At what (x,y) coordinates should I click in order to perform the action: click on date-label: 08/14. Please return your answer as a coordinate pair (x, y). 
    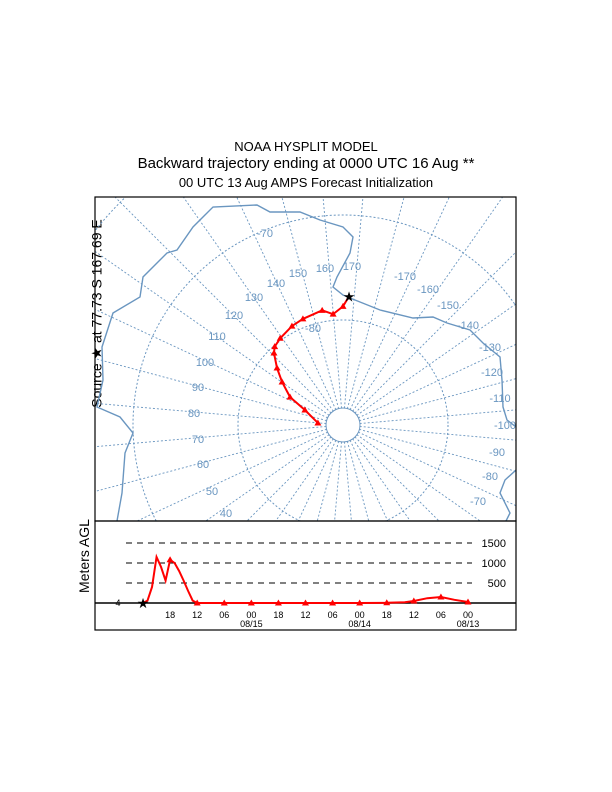
    Looking at the image, I should click on (359, 624).